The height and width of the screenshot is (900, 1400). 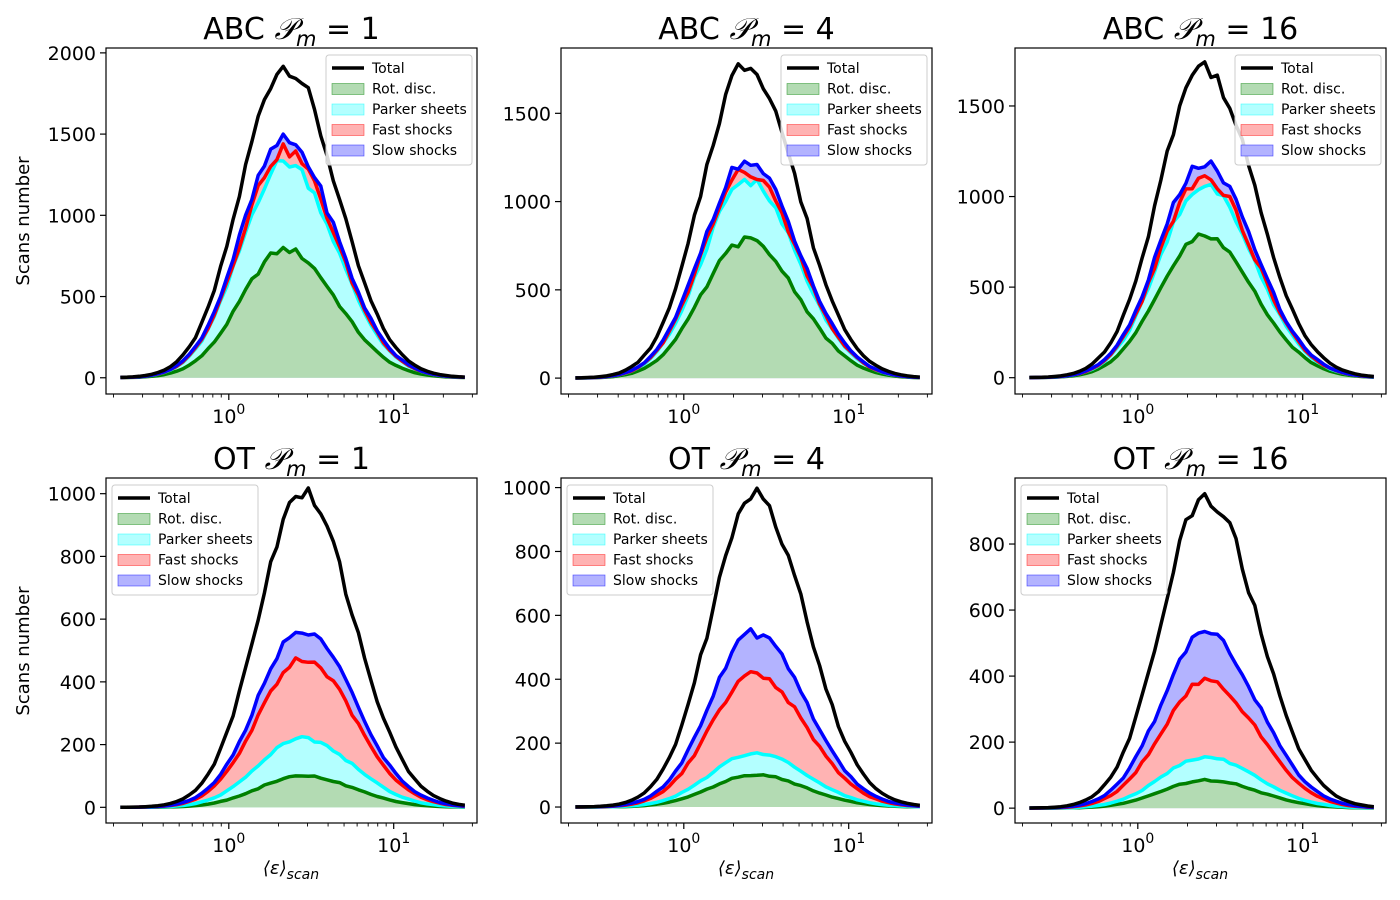 I want to click on y-tick-label: 1500, so click(x=981, y=107).